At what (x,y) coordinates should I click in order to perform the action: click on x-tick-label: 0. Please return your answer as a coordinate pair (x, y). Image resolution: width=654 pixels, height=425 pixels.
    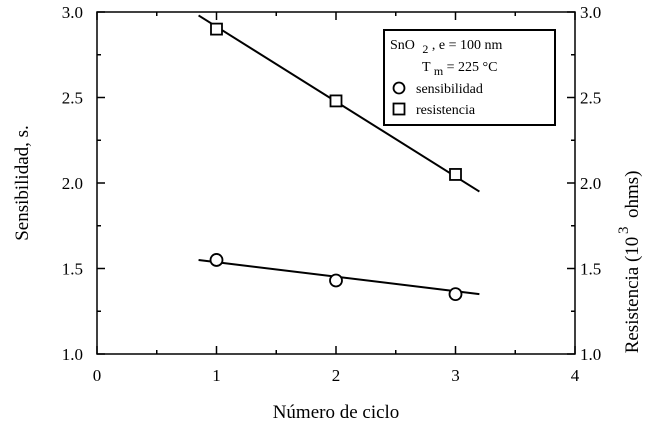
    Looking at the image, I should click on (97, 375).